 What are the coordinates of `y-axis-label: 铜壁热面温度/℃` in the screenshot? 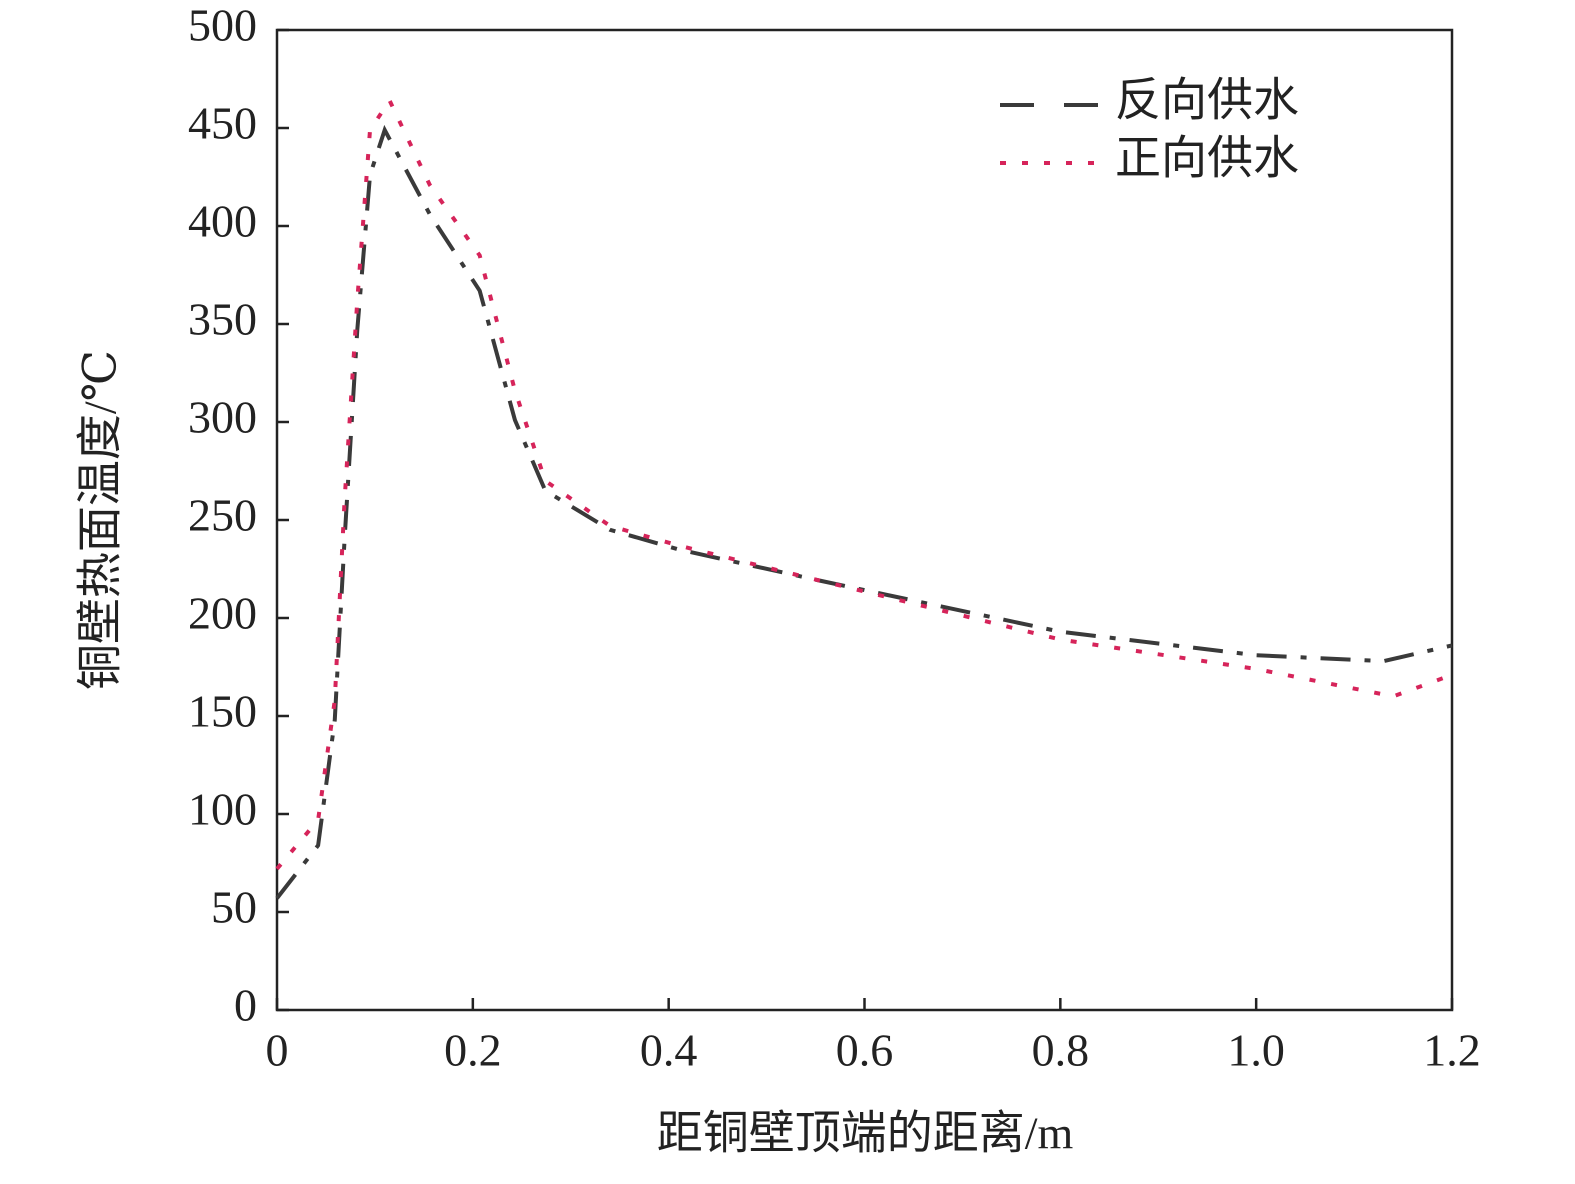 It's located at (100, 520).